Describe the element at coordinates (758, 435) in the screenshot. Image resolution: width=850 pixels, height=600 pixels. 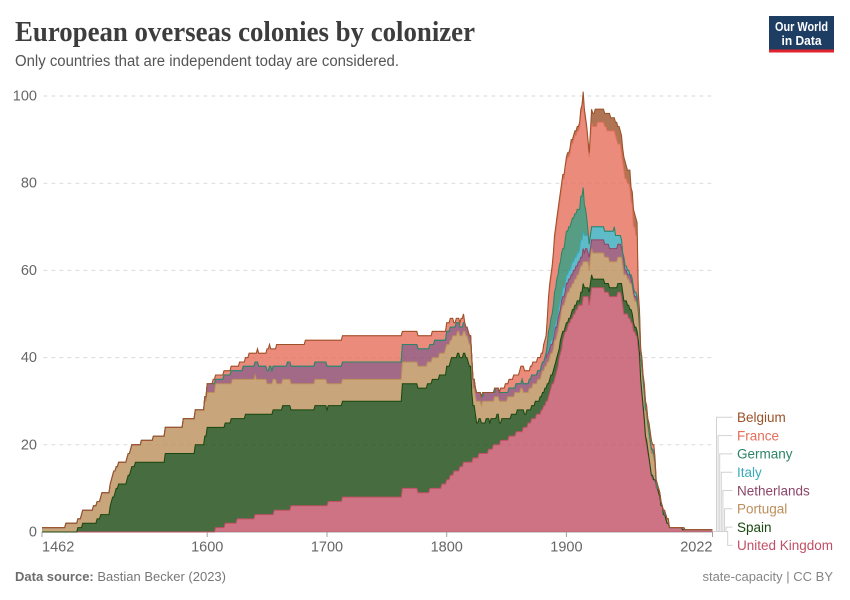
I see `svg-text: France` at that location.